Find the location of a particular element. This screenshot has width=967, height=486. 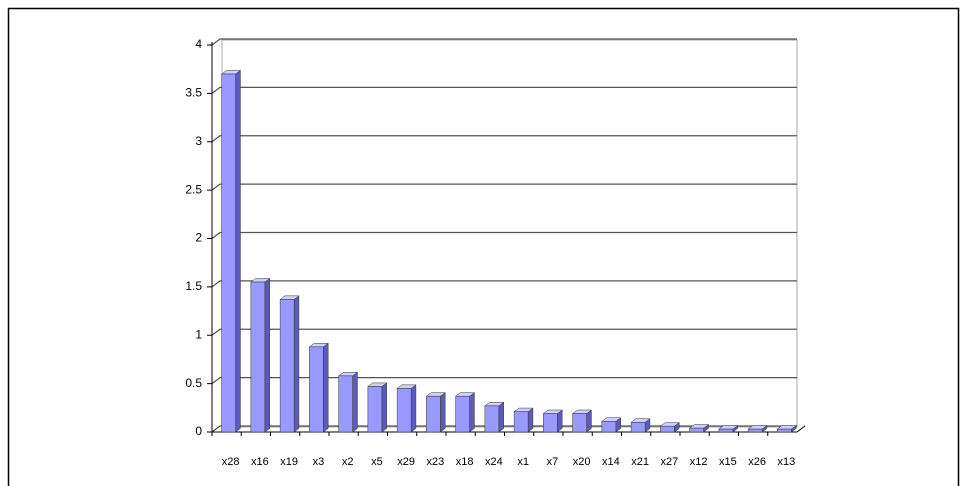

y-tick-label: 3 is located at coordinates (198, 141).